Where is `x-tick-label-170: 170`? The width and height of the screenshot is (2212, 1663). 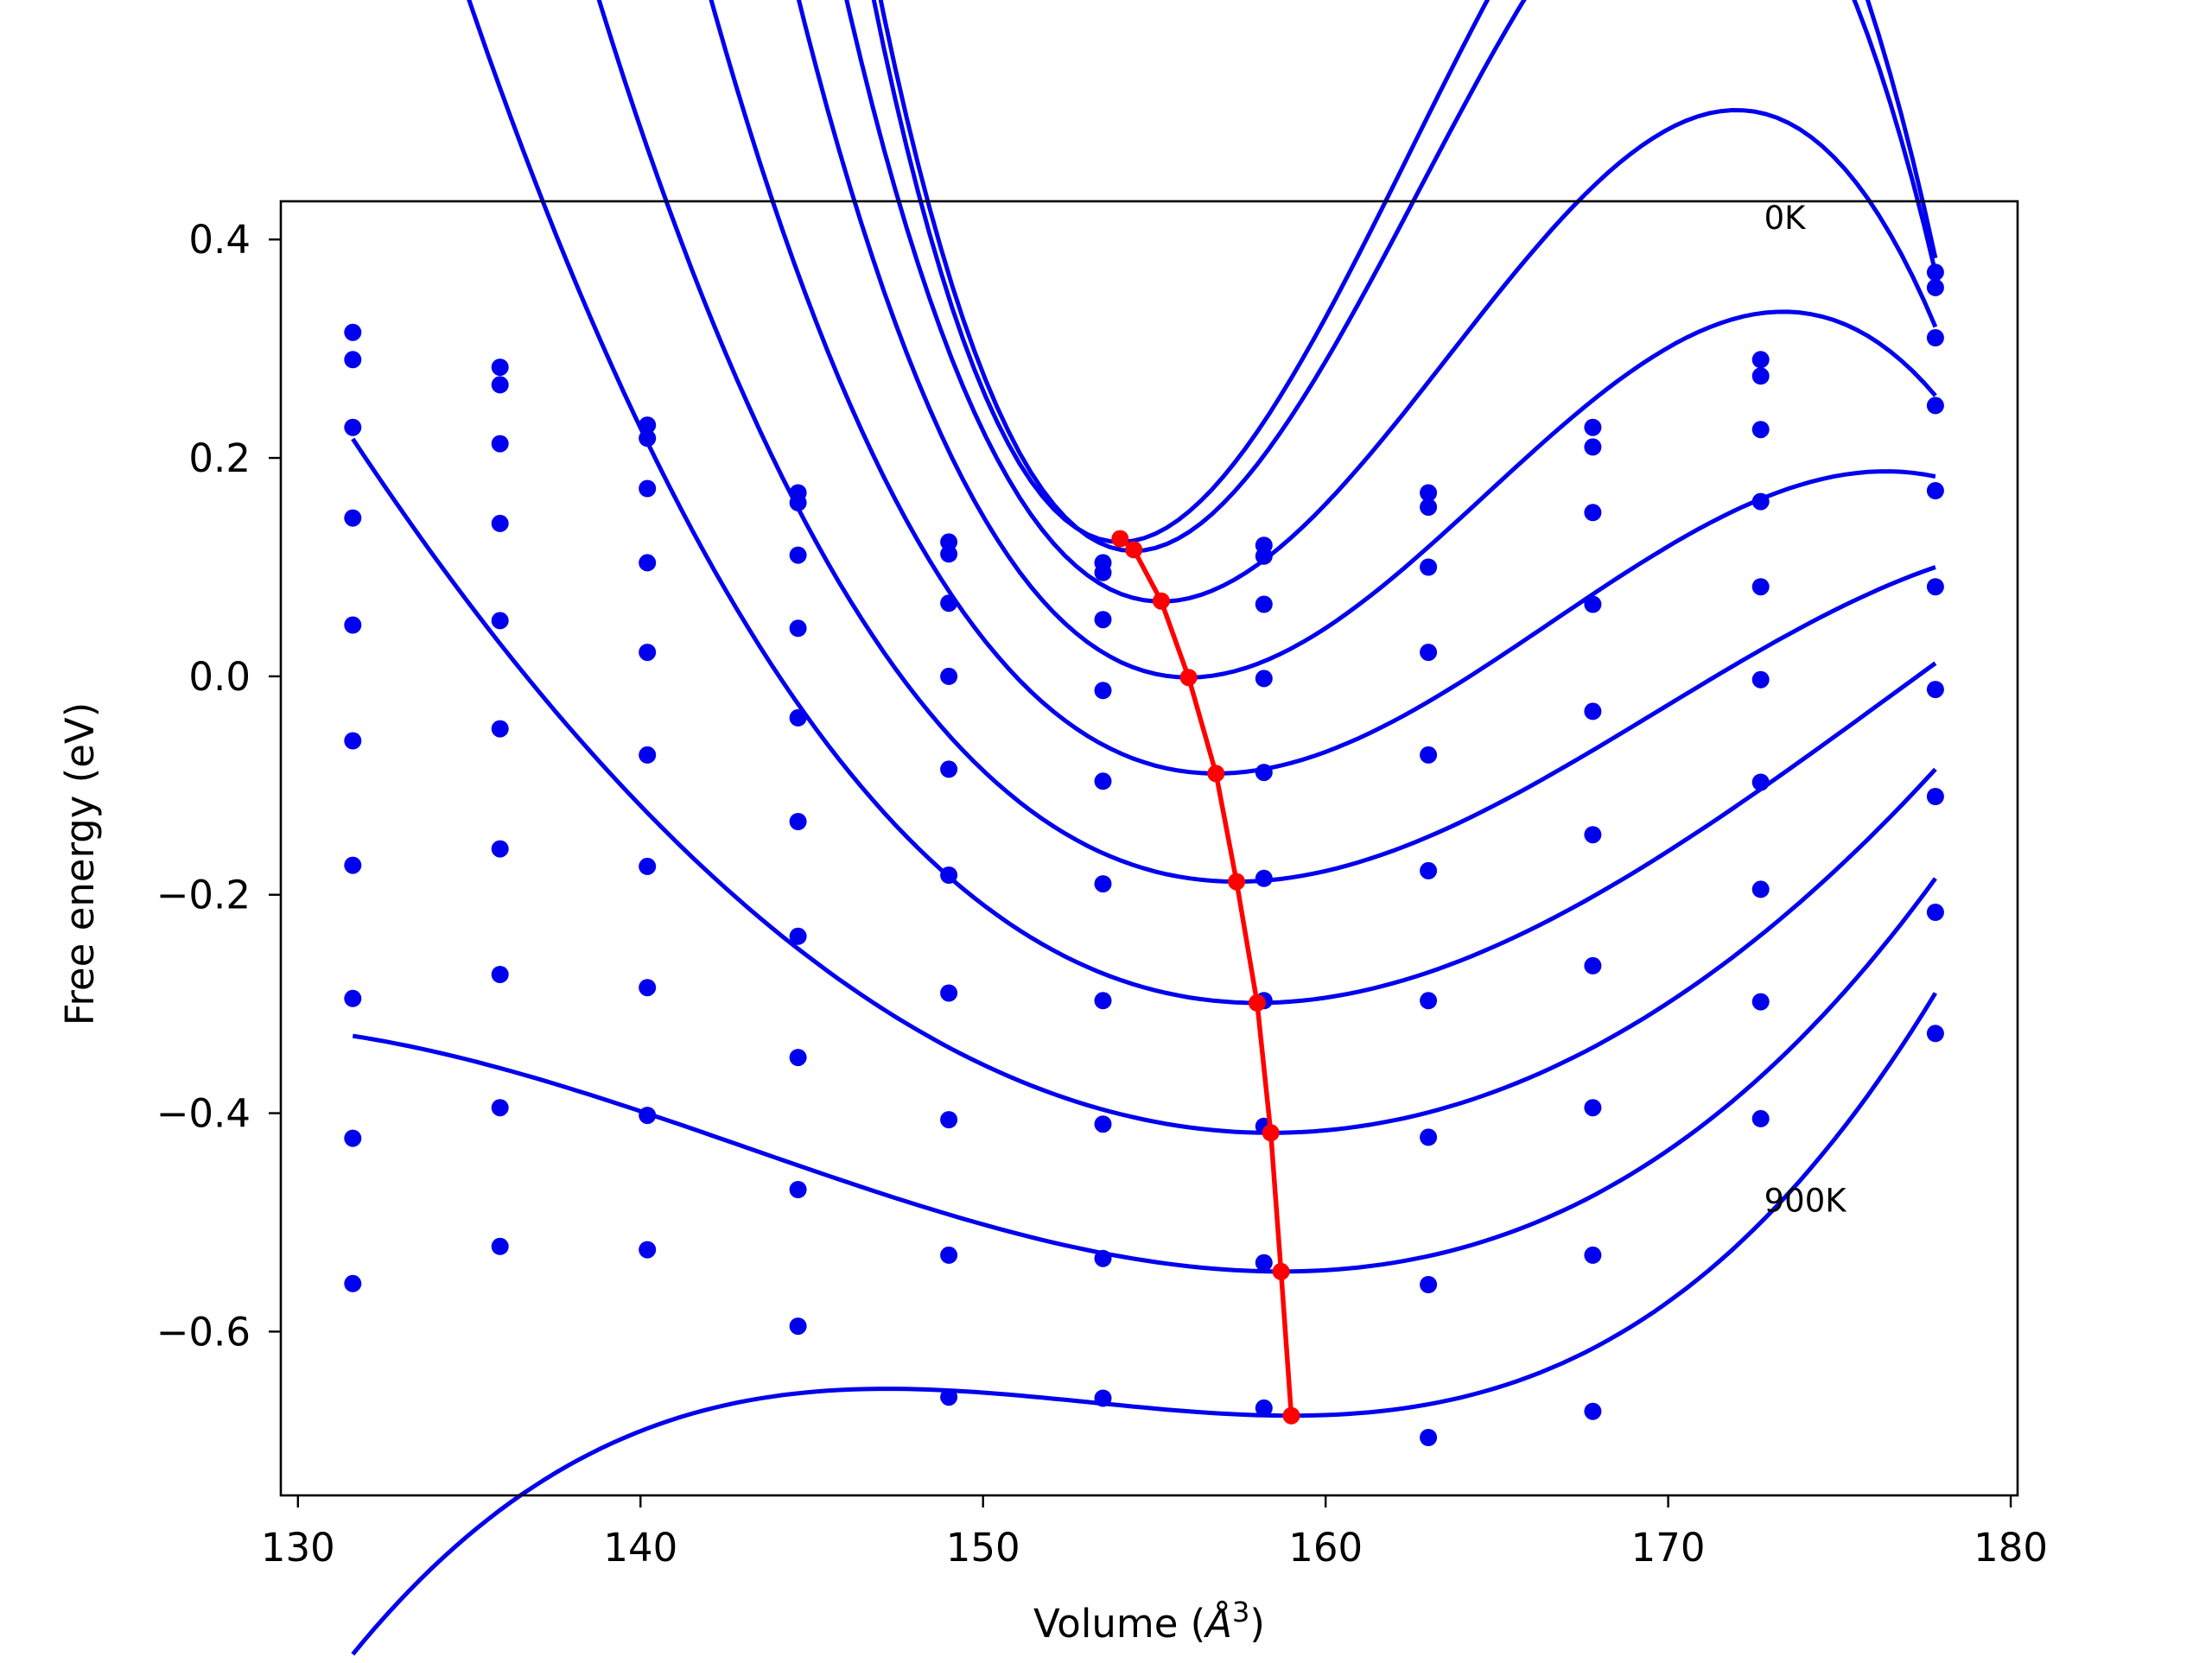 x-tick-label-170: 170 is located at coordinates (1668, 1548).